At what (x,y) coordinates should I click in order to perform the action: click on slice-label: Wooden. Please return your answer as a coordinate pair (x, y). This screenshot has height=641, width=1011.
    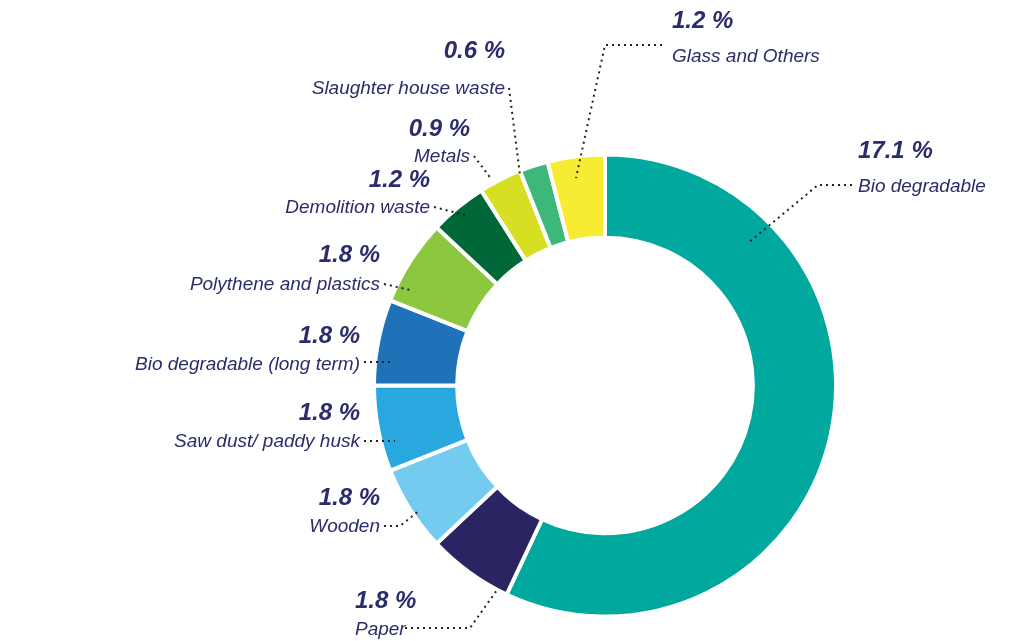
    Looking at the image, I should click on (344, 525).